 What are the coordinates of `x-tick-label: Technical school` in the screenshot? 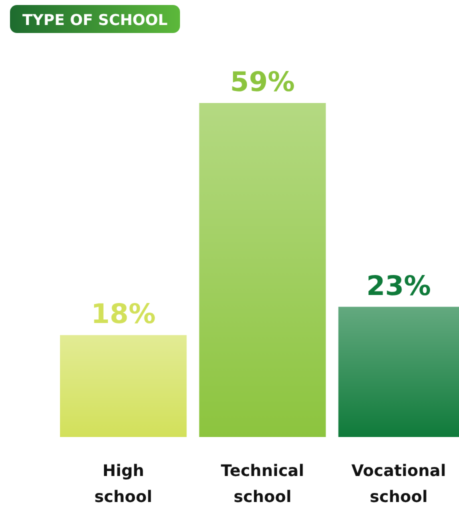 It's located at (262, 483).